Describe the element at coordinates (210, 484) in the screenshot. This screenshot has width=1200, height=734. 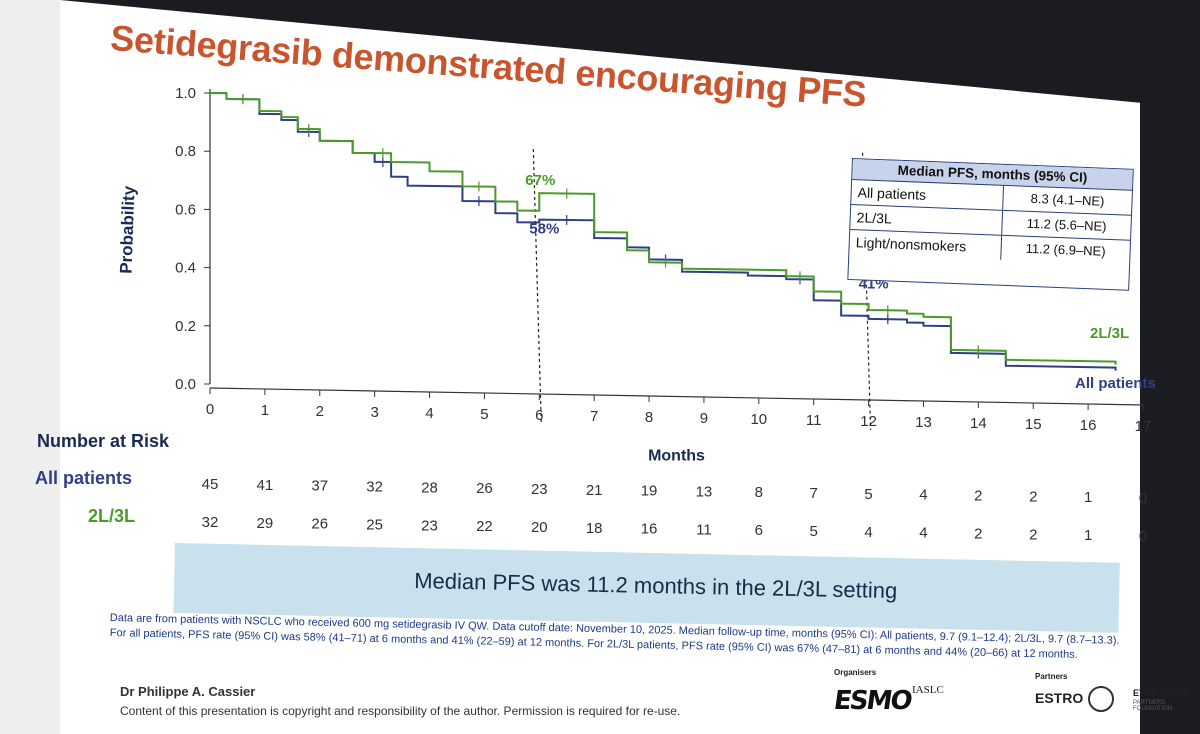
I see `risk-count-all: 45` at that location.